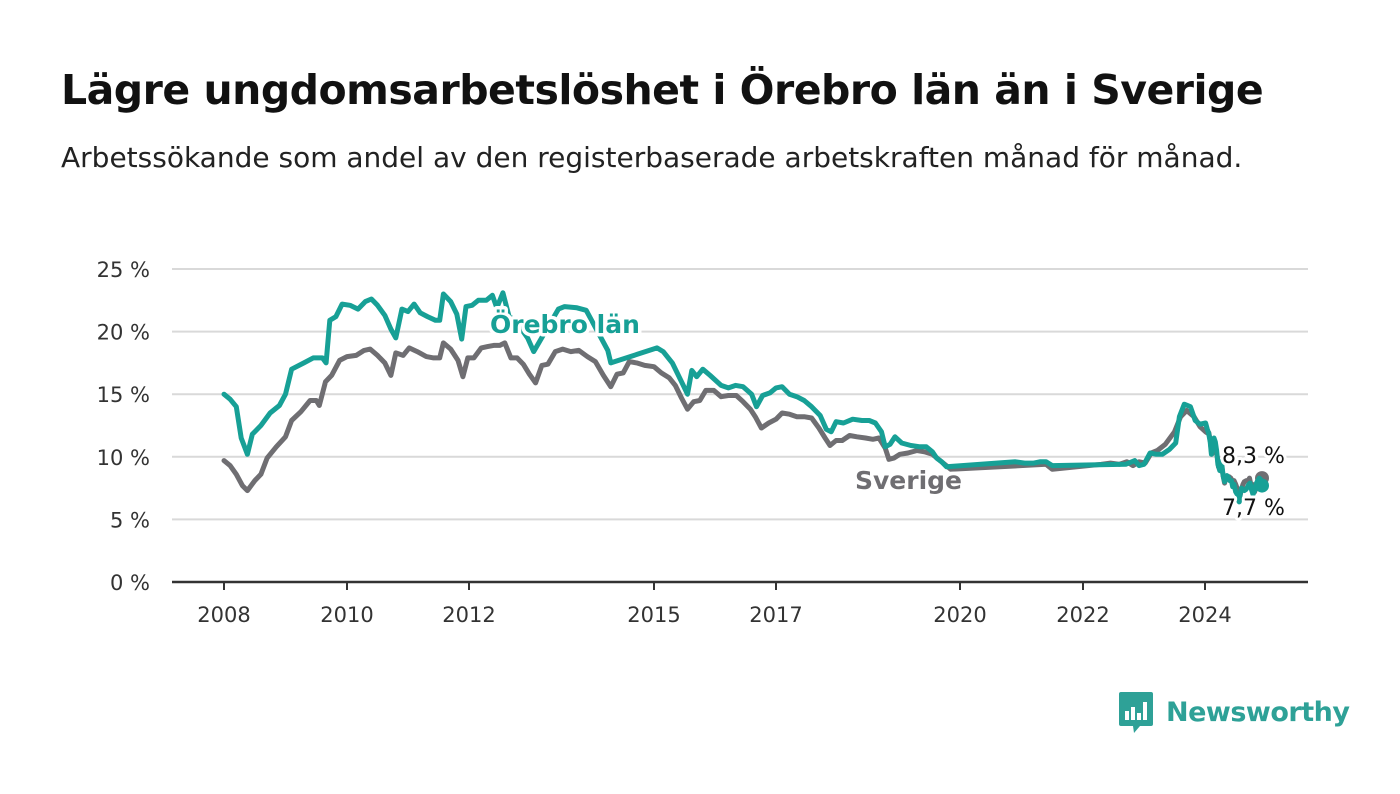  Describe the element at coordinates (123, 270) in the screenshot. I see `y-tick-label: 25 %` at that location.